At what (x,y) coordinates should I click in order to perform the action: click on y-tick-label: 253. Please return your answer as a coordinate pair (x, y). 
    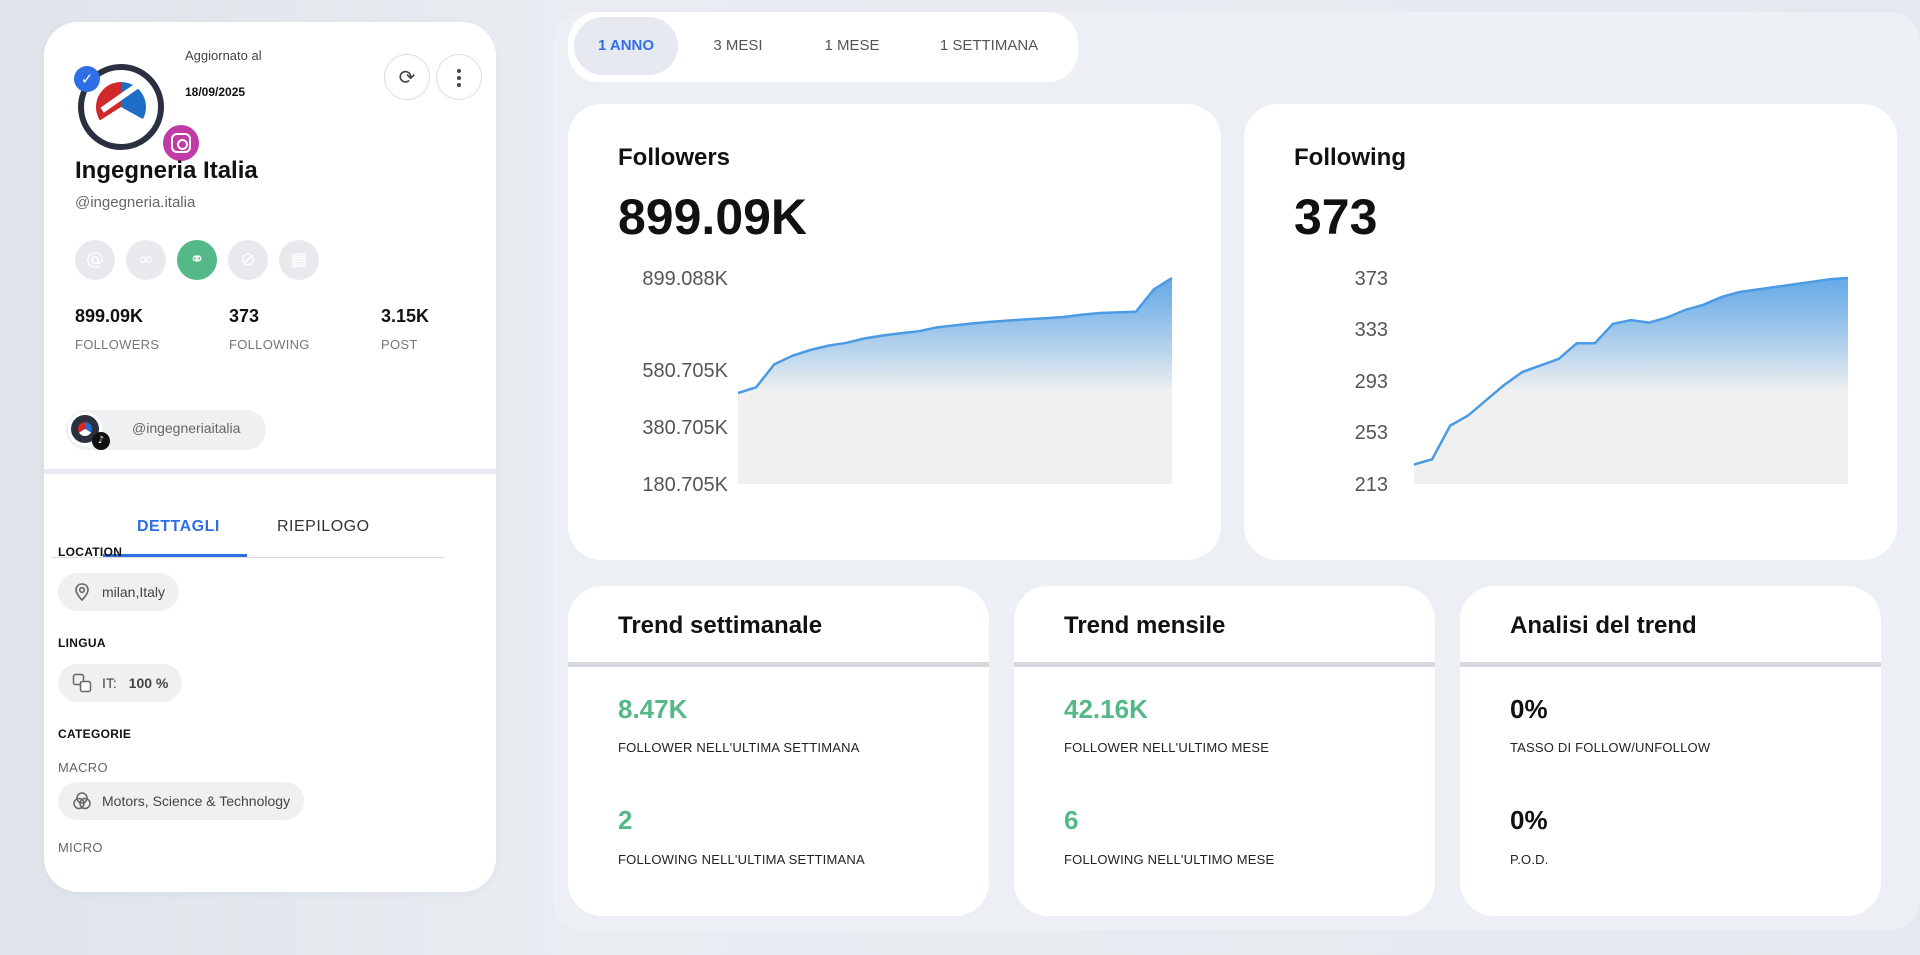
    Looking at the image, I should click on (1371, 433).